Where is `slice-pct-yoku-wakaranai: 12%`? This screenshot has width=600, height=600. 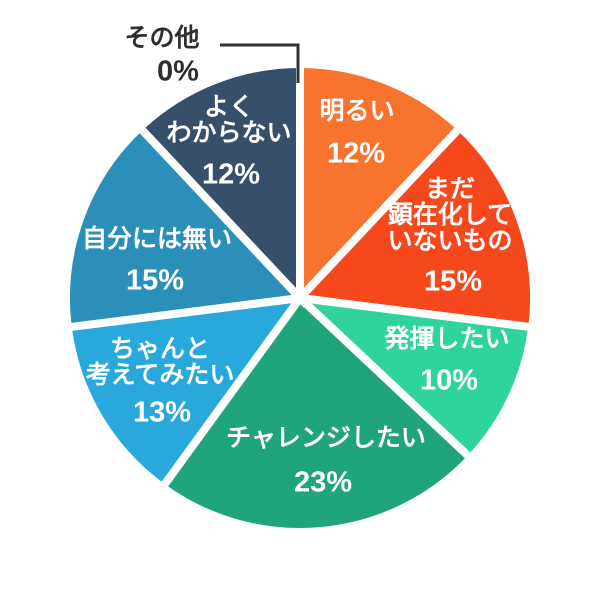
slice-pct-yoku-wakaranai: 12% is located at coordinates (231, 174).